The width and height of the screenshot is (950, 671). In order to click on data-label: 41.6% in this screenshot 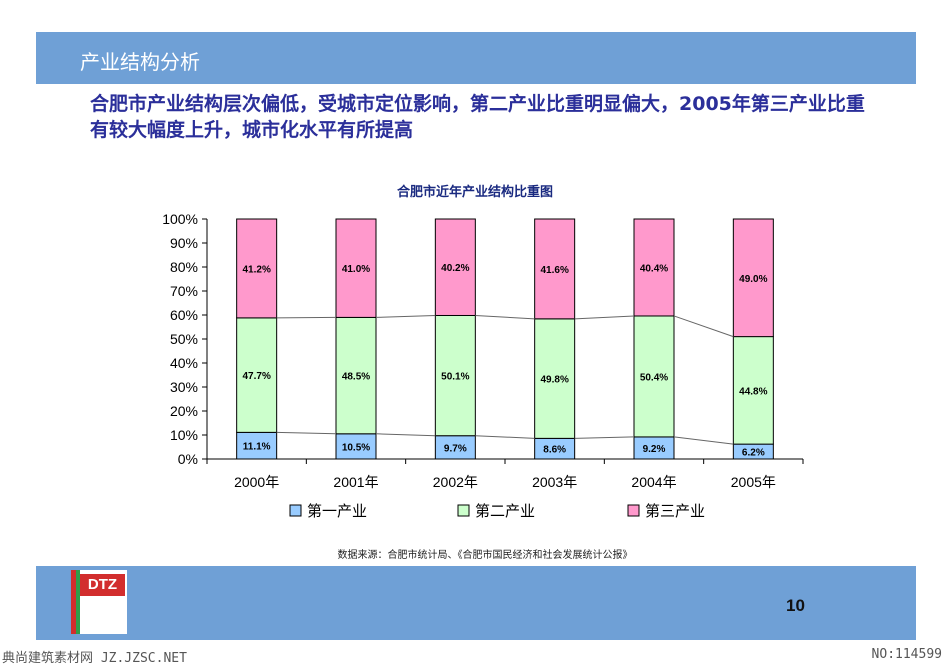, I will do `click(554, 270)`.